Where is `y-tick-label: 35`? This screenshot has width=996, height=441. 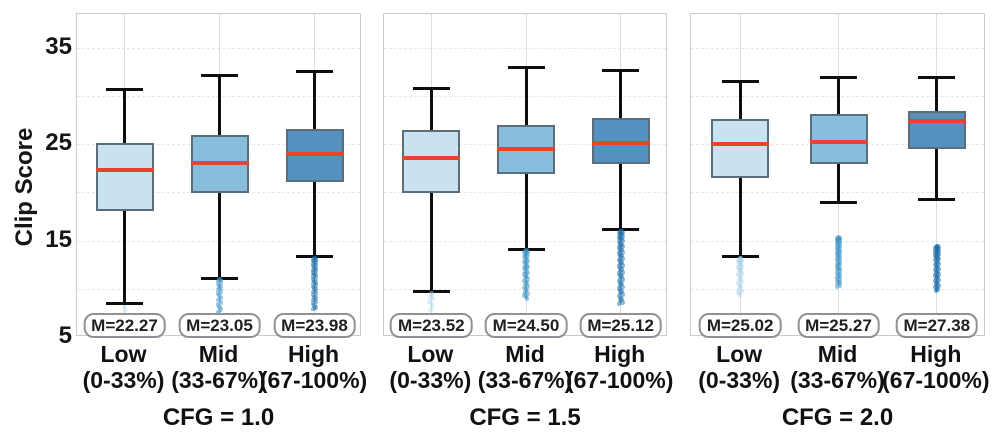
y-tick-label: 35 is located at coordinates (58, 46).